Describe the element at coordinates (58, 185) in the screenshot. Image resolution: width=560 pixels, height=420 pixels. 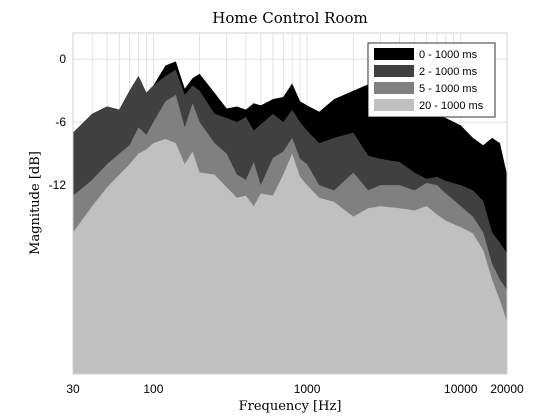
I see `y-tick-label: -12` at that location.